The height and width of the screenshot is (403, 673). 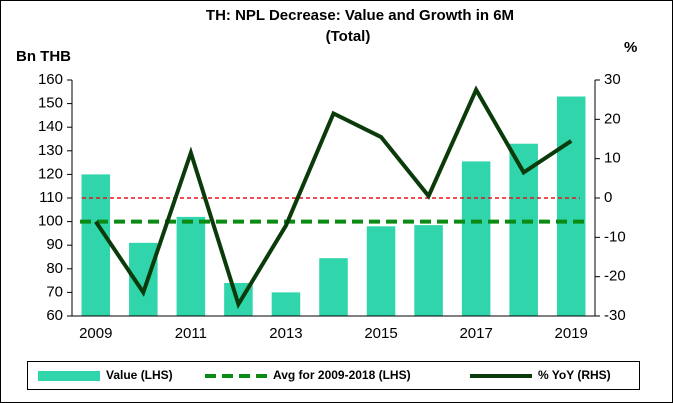 I want to click on chart-title: (Total), so click(x=348, y=36).